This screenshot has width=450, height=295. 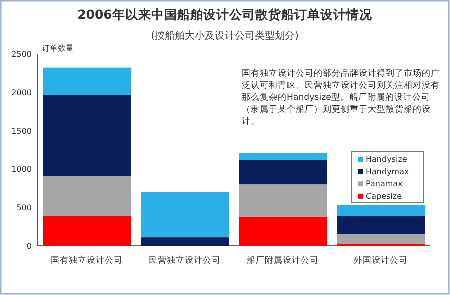 I want to click on y-tick-label: 2500, so click(x=22, y=54).